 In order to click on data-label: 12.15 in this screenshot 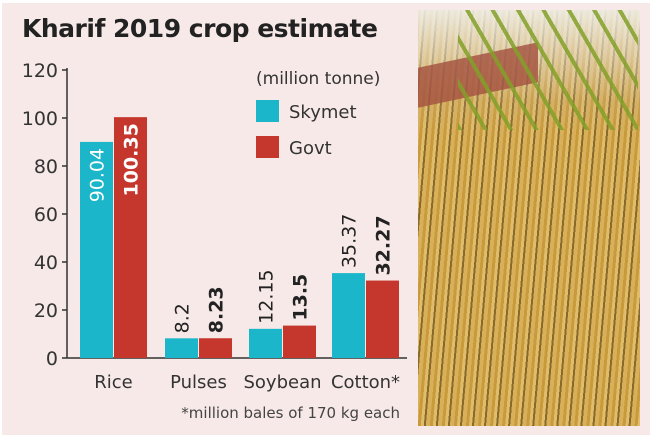, I will do `click(267, 296)`.